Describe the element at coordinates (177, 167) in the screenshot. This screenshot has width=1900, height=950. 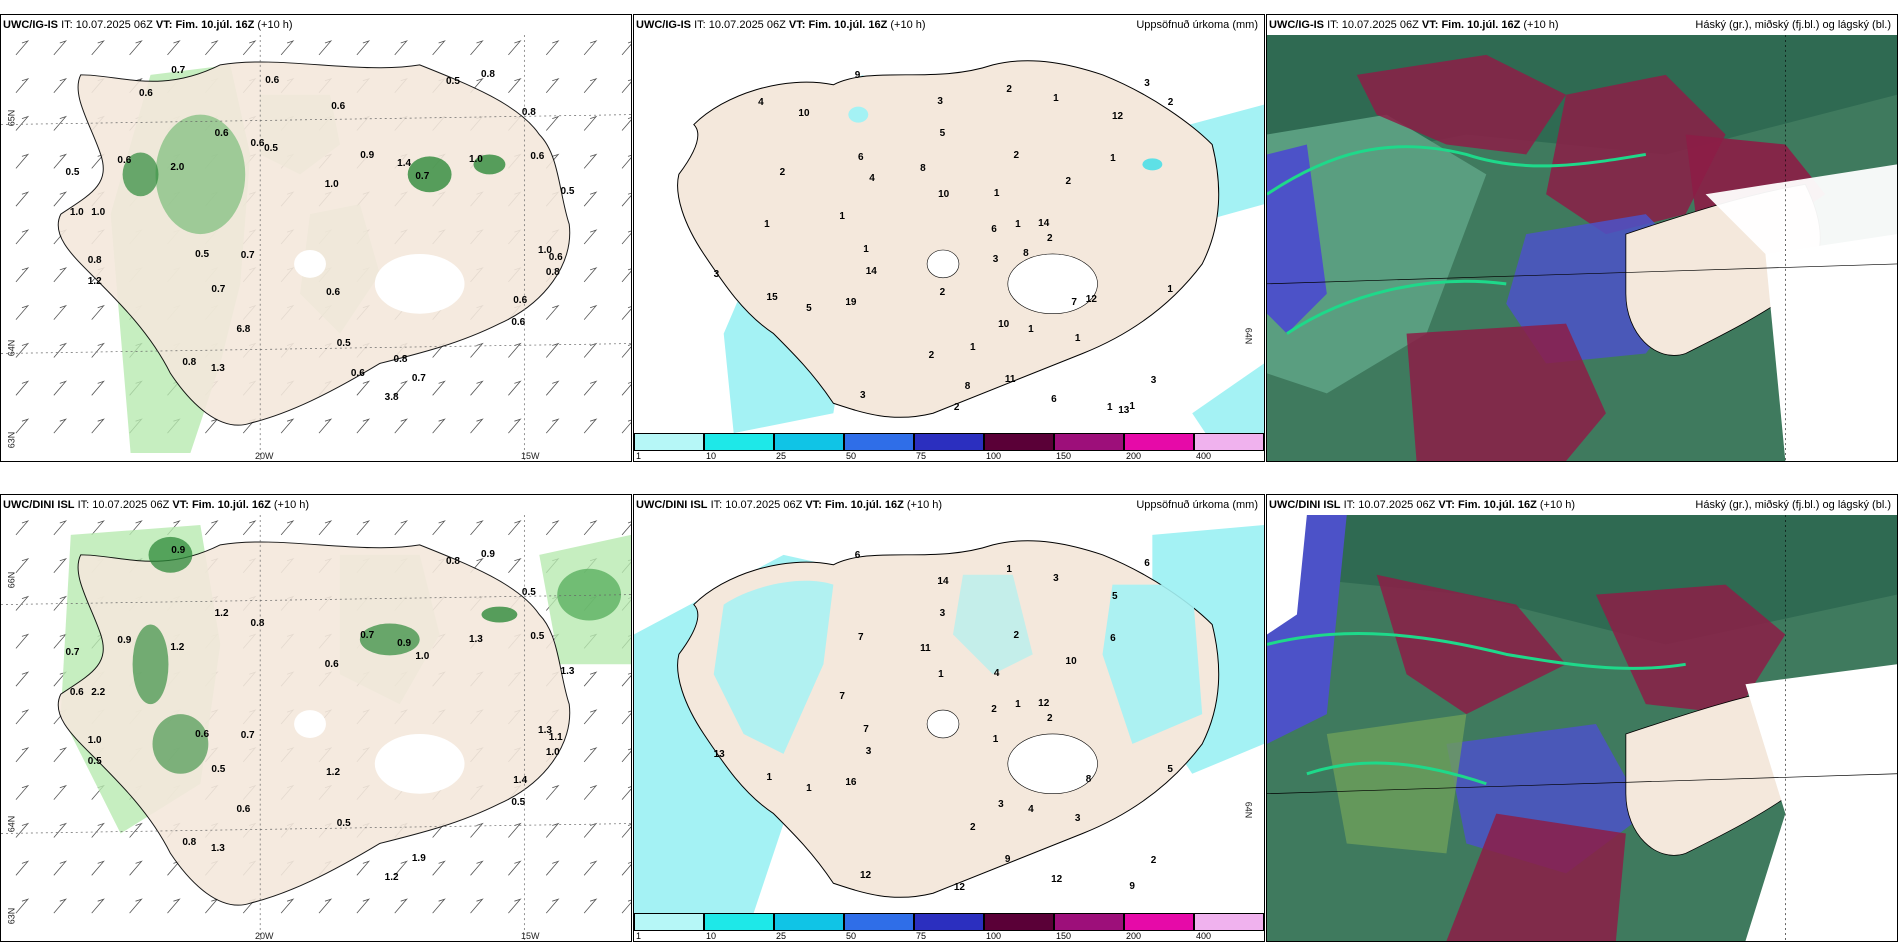
I see `map-value-label: 2.0` at that location.